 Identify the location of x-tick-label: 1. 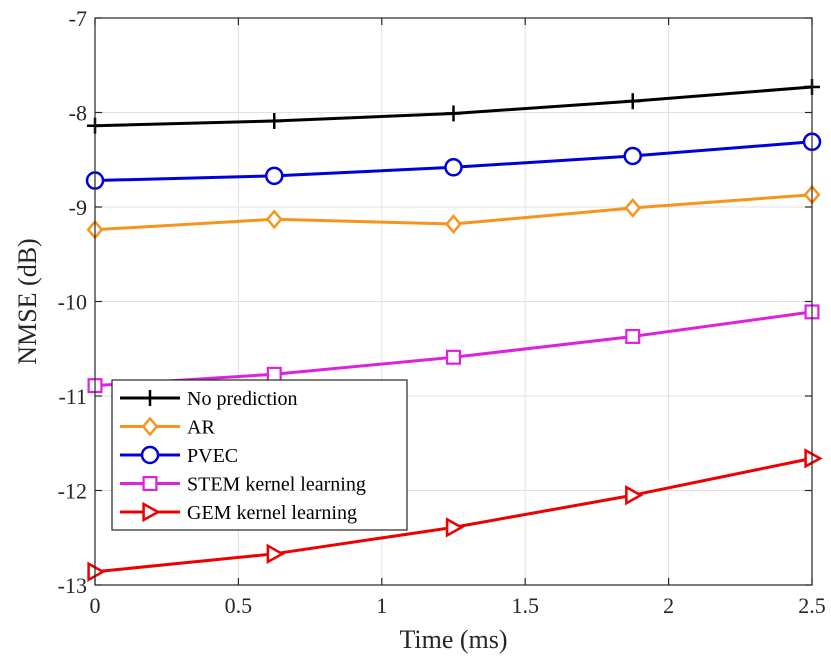
(381, 605).